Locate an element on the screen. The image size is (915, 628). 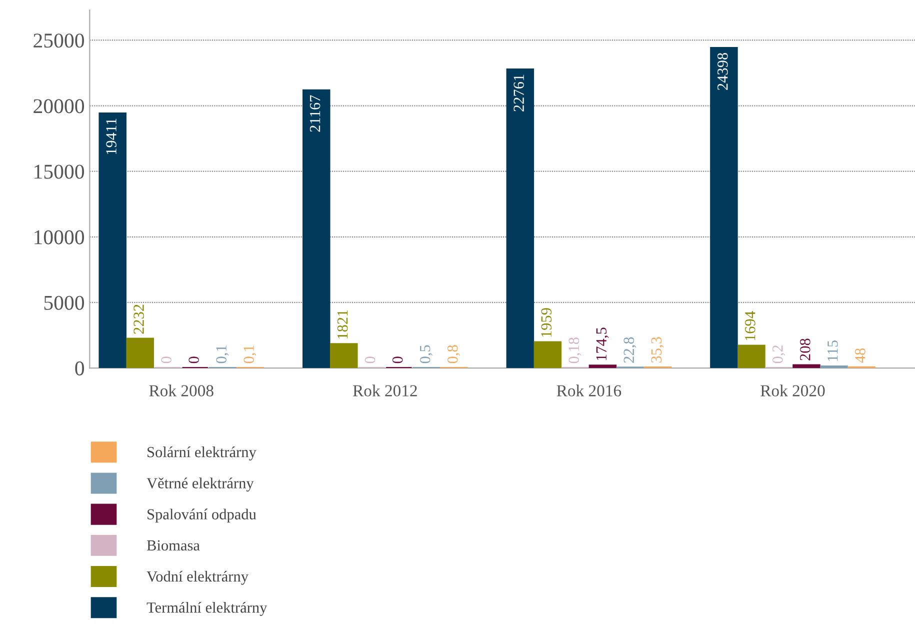
data-label: 2232 is located at coordinates (139, 319).